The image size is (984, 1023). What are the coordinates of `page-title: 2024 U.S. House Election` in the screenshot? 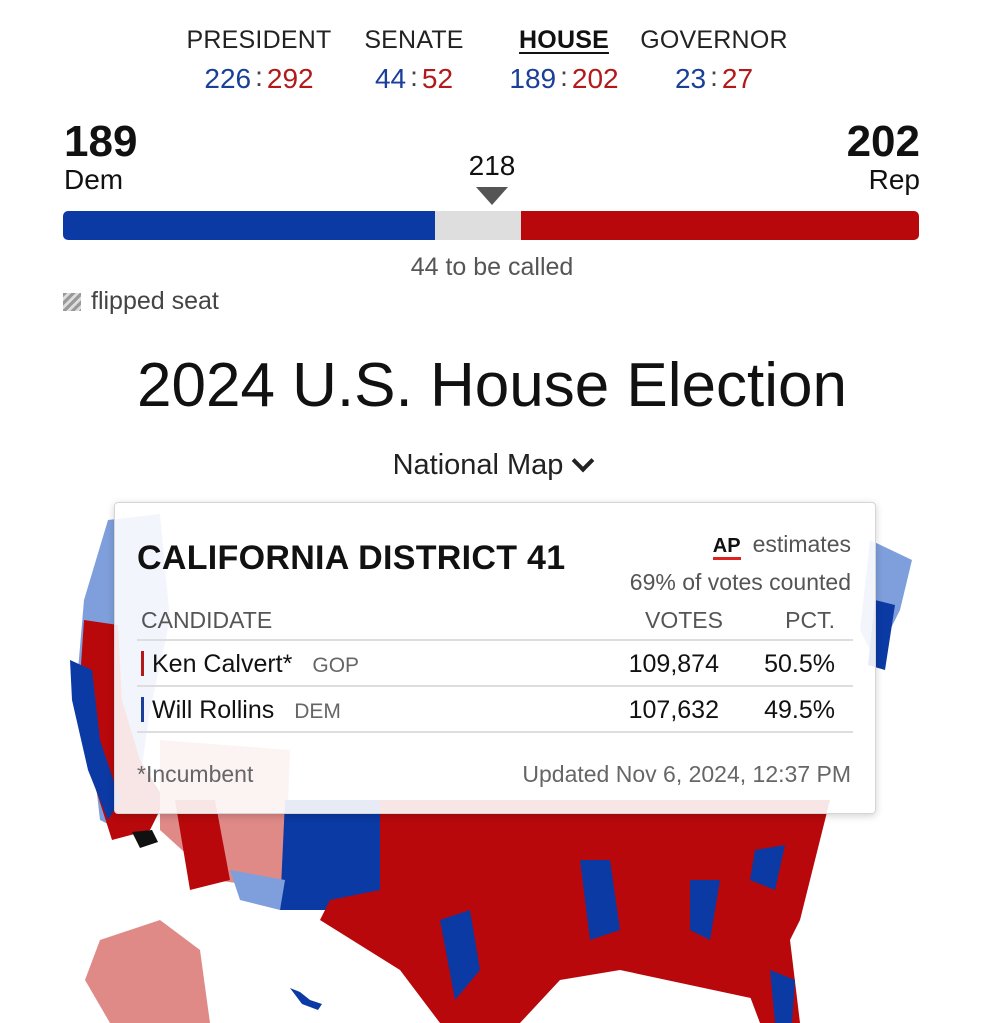 It's located at (492, 385).